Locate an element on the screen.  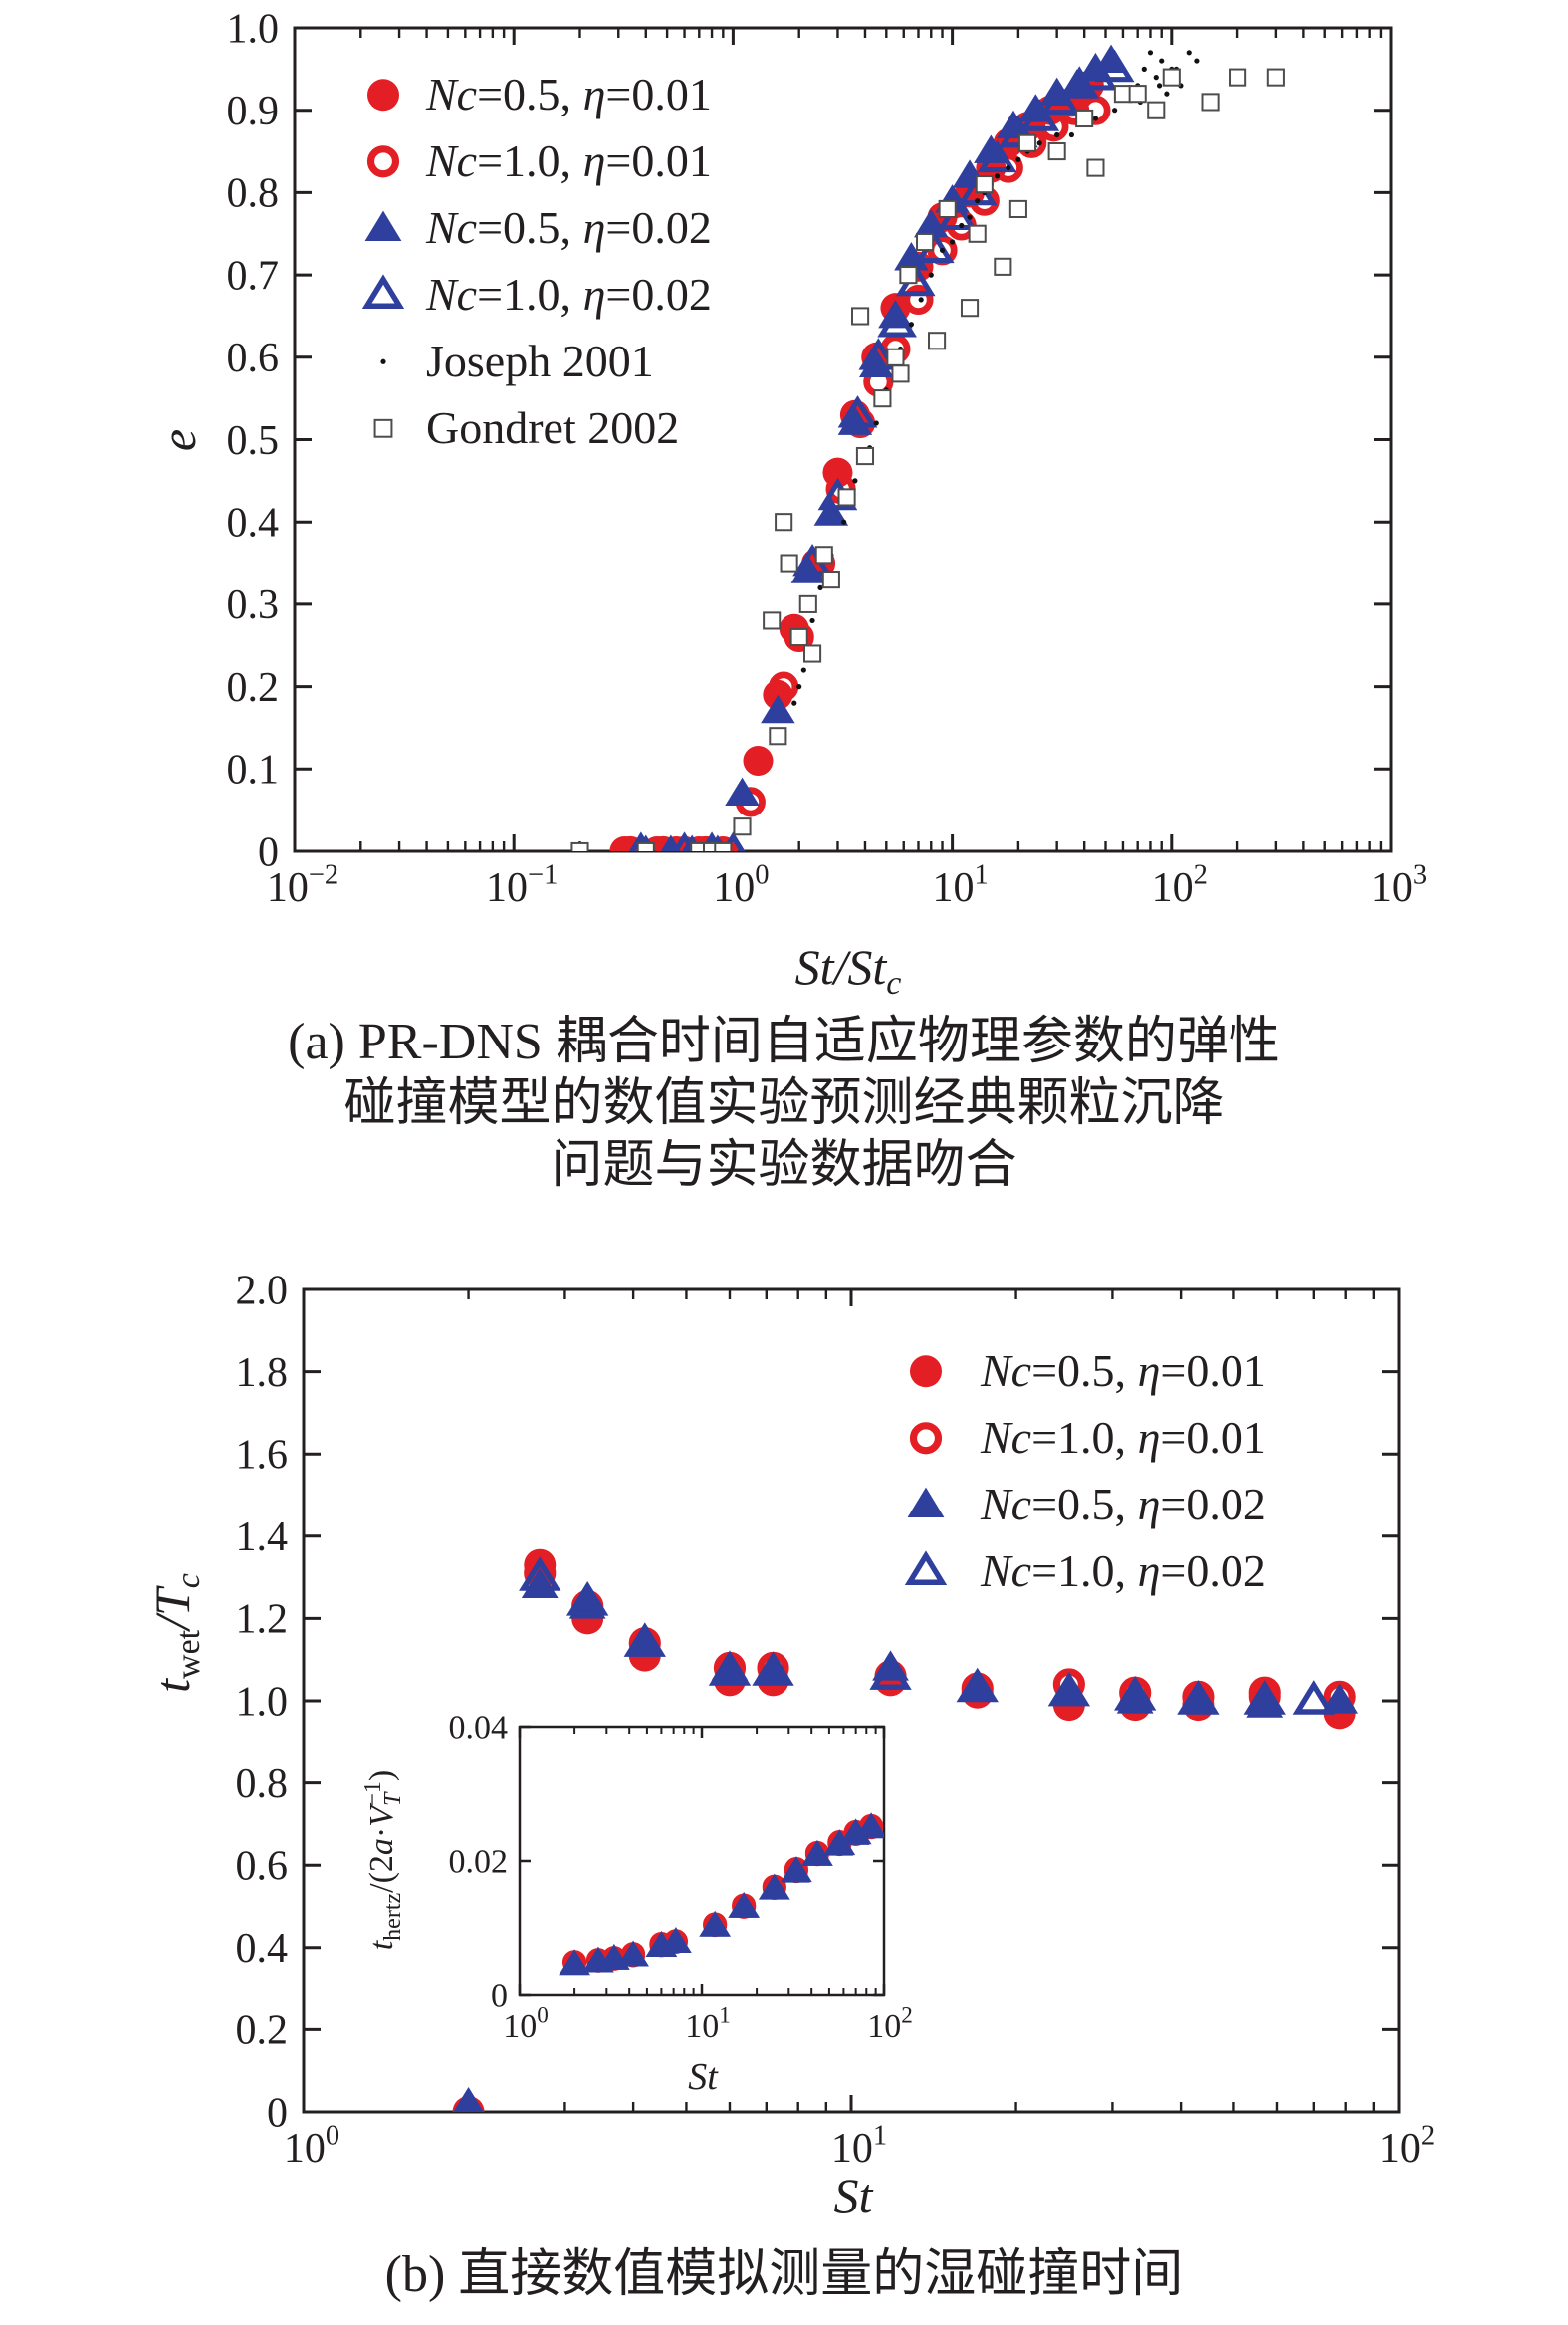
x-tick-exponent: 3 is located at coordinates (1420, 875).